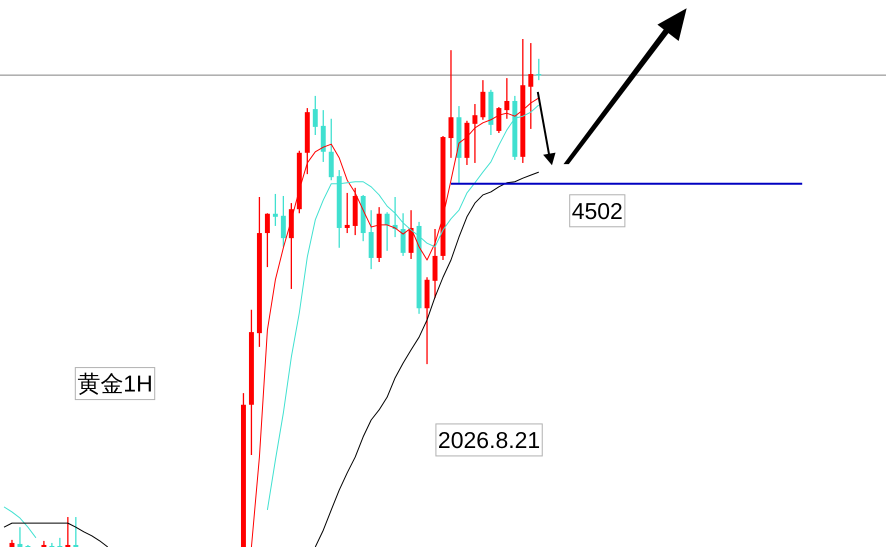  Describe the element at coordinates (115, 383) in the screenshot. I see `annotation: 黄金1H` at that location.